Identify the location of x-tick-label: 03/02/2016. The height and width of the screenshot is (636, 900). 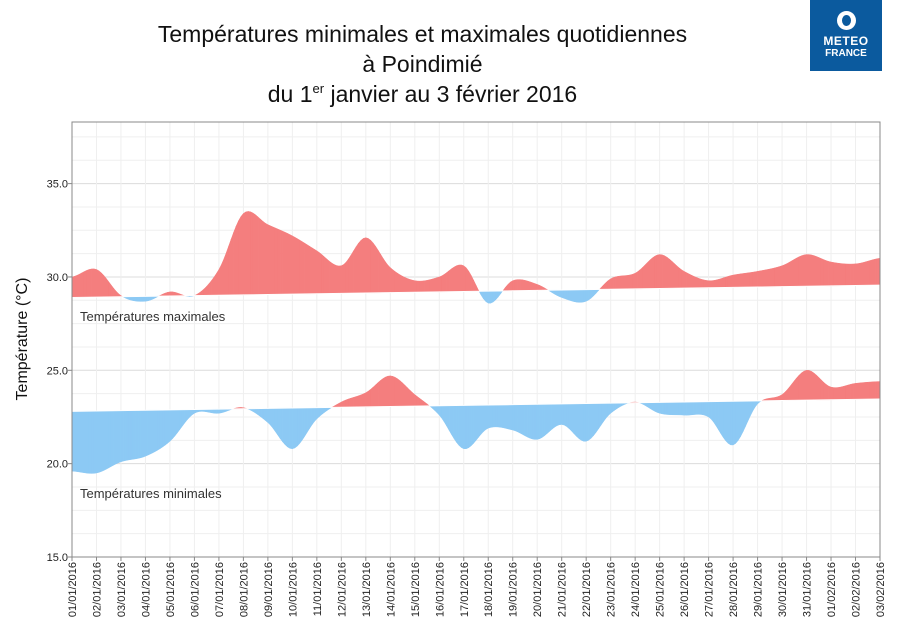
(881, 589).